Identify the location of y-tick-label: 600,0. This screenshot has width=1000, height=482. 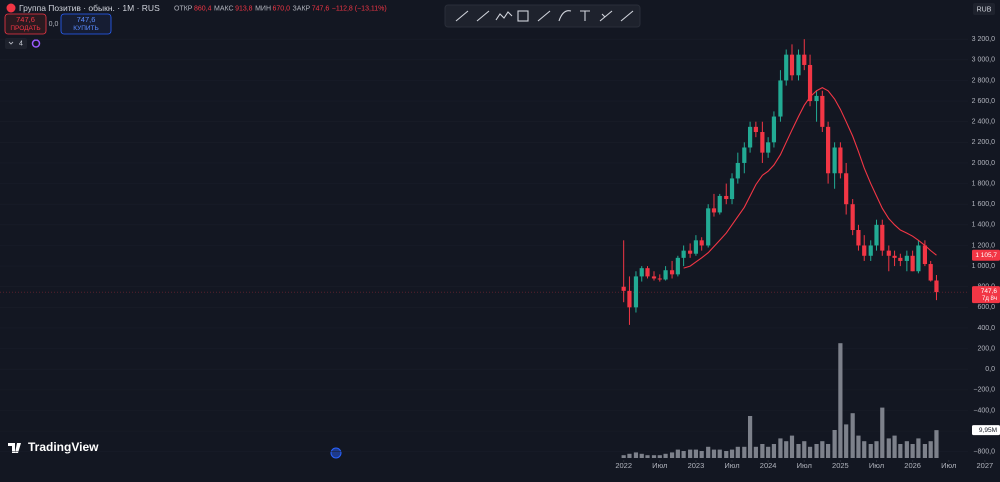
(986, 307).